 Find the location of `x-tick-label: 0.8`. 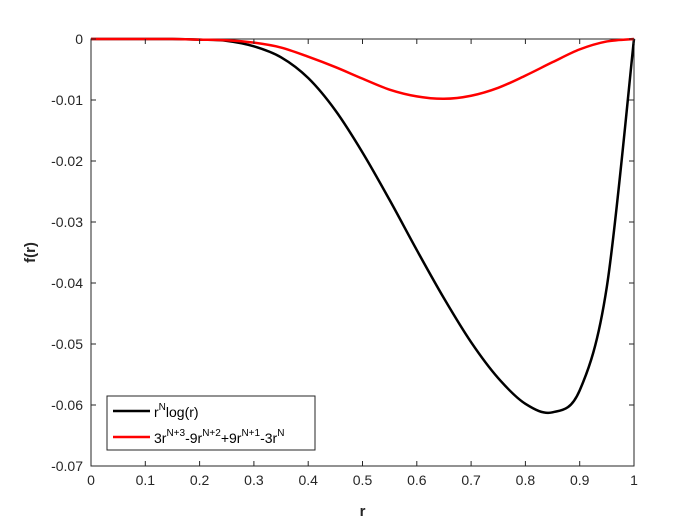

x-tick-label: 0.8 is located at coordinates (526, 480).